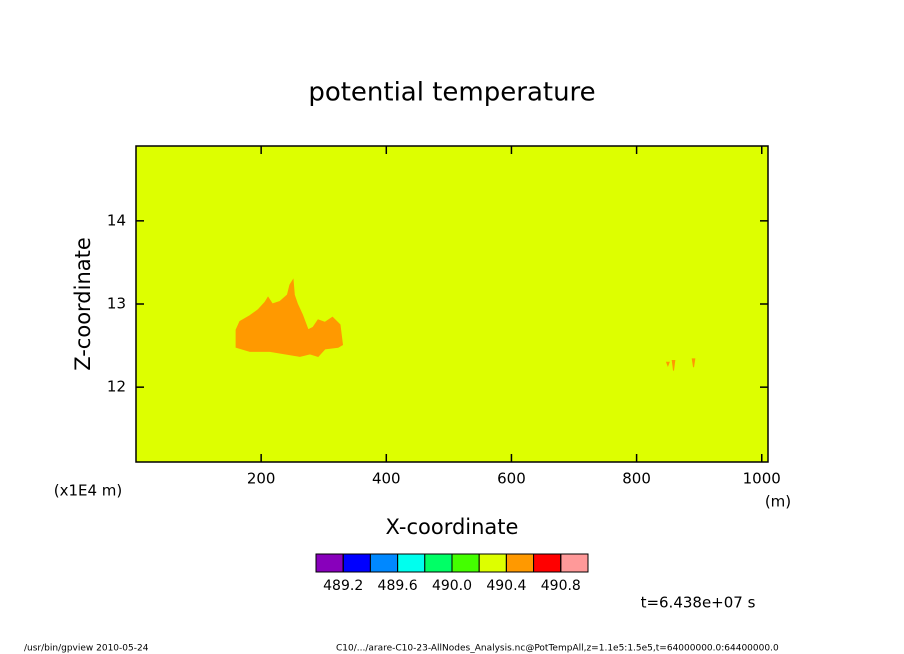 The image size is (904, 654). What do you see at coordinates (343, 586) in the screenshot?
I see `colorbar-tick-label: 489.2` at bounding box center [343, 586].